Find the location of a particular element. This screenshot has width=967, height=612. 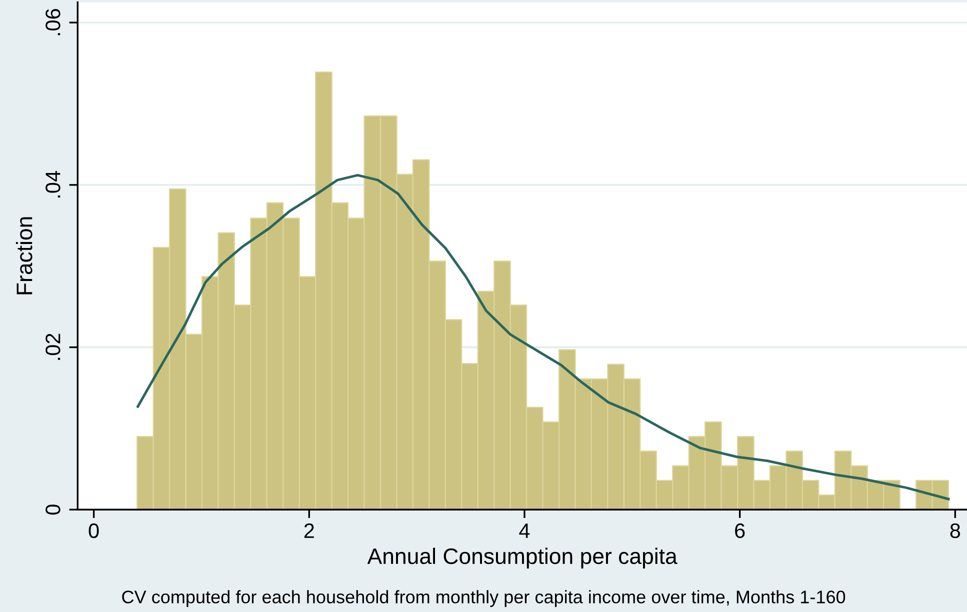

y-tick-label: .06 is located at coordinates (53, 22).